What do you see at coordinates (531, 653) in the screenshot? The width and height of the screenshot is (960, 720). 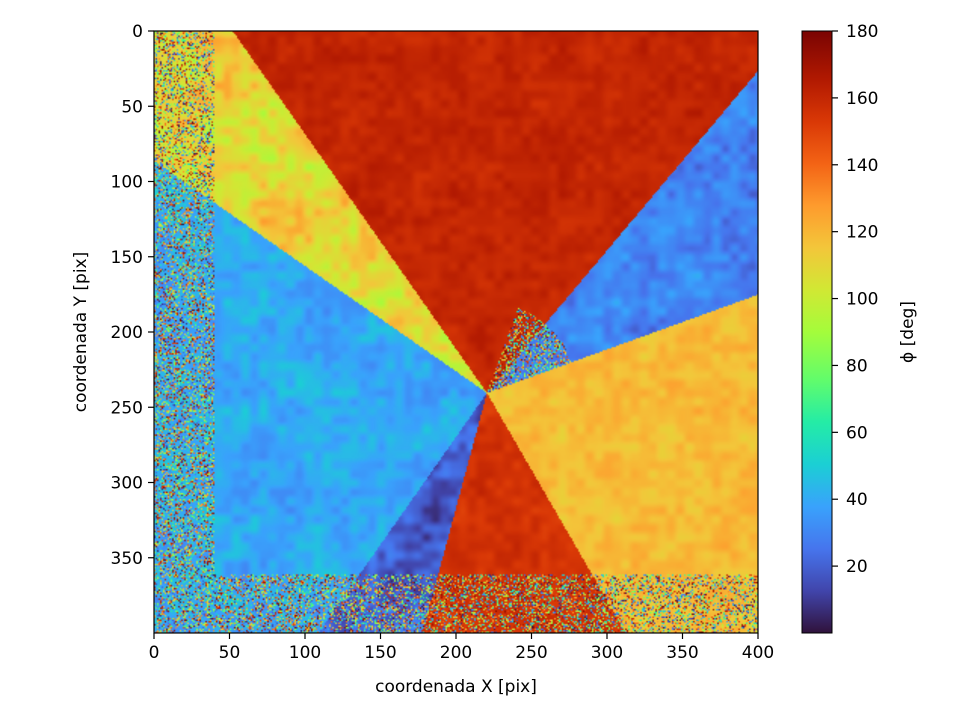 I see `x-tick-label: 250` at bounding box center [531, 653].